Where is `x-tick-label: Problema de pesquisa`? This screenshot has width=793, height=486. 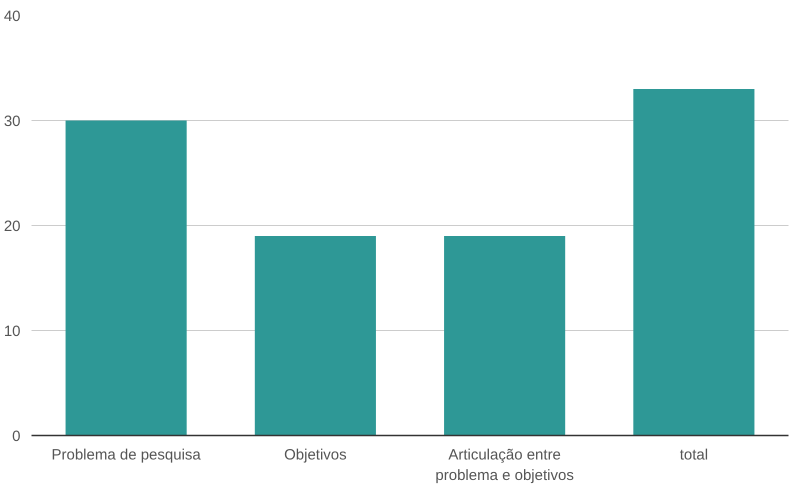
x-tick-label: Problema de pesquisa is located at coordinates (126, 455).